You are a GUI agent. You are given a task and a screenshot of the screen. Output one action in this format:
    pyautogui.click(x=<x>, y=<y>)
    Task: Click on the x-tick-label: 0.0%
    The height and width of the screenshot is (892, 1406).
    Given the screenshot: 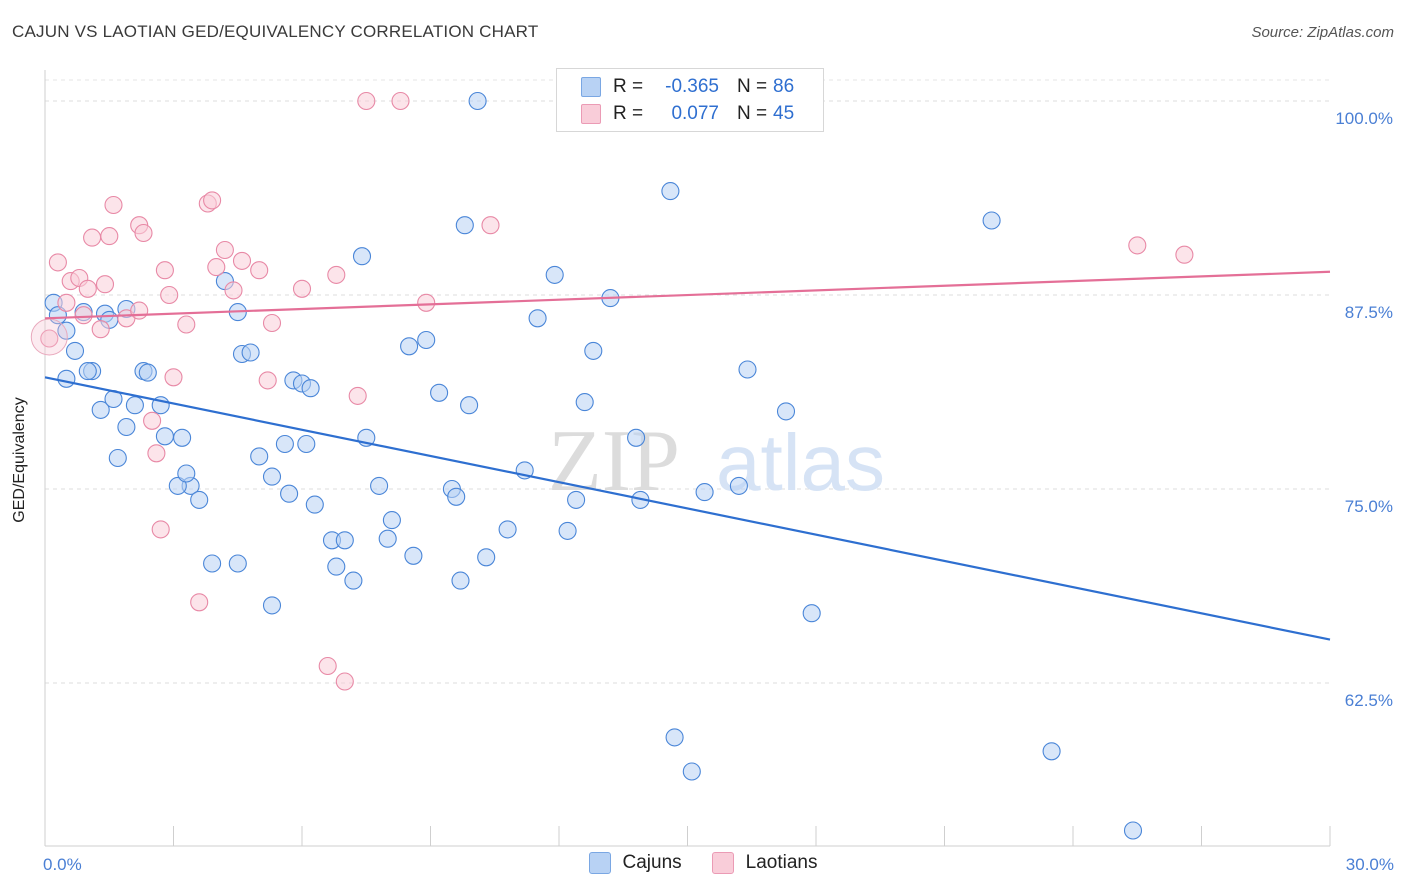 What is the action you would take?
    pyautogui.click(x=62, y=864)
    